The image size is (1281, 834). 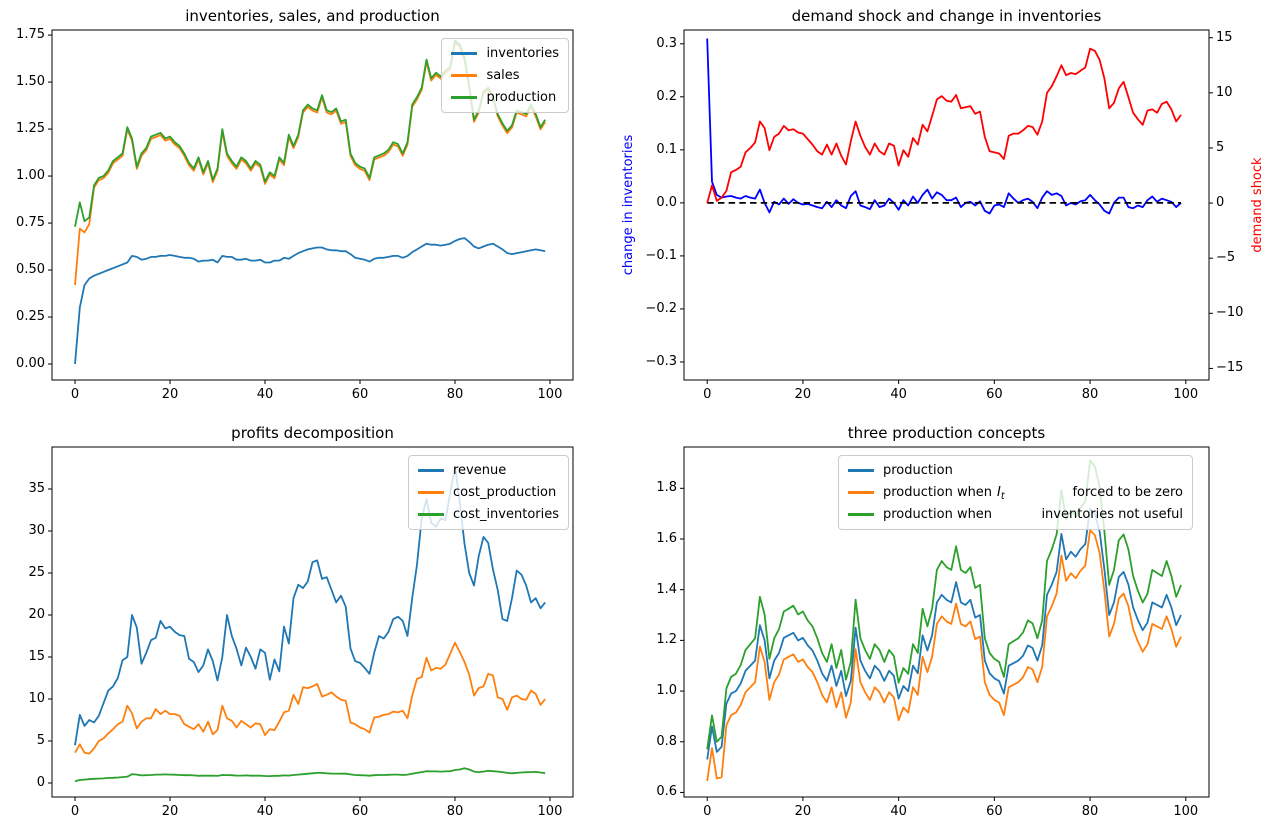 I want to click on y-tick-label-right: 5, so click(x=1220, y=147).